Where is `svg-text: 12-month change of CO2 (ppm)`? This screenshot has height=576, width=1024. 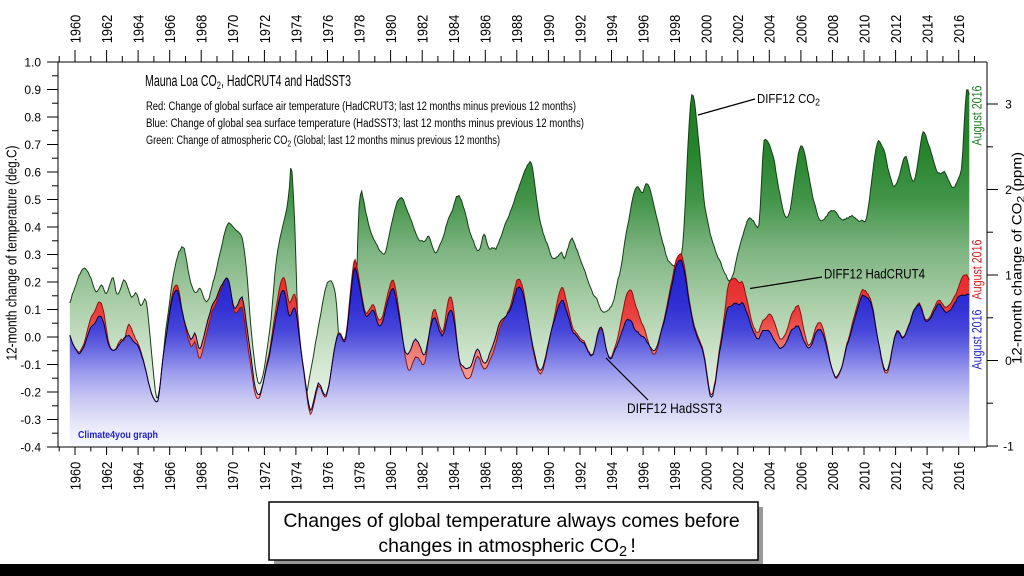
svg-text: 12-month change of CO2 (ppm) is located at coordinates (1017, 258).